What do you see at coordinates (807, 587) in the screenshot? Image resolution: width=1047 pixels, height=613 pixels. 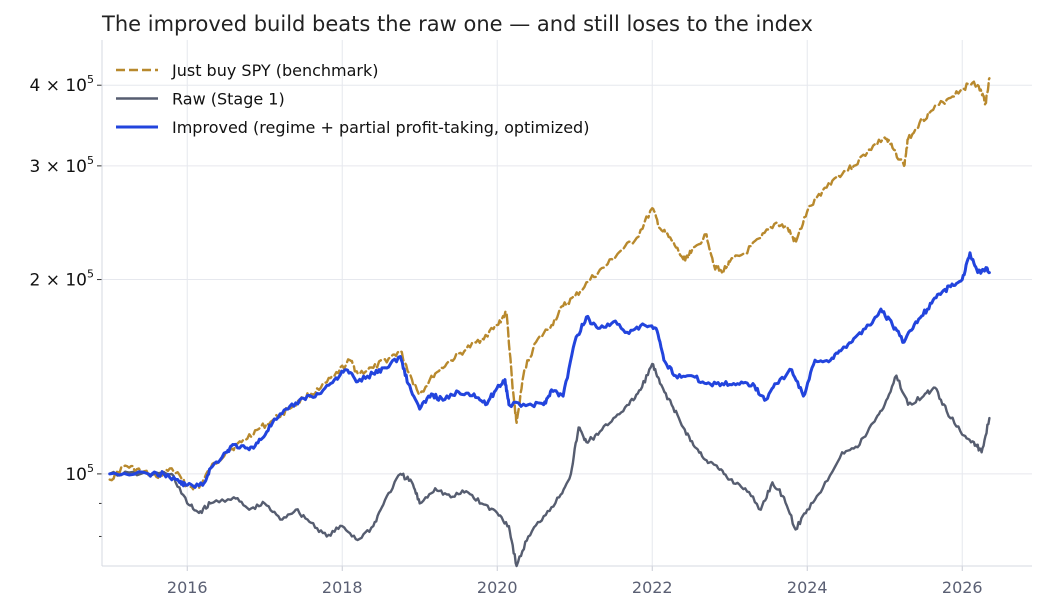 I see `x-tick-label: 2024` at bounding box center [807, 587].